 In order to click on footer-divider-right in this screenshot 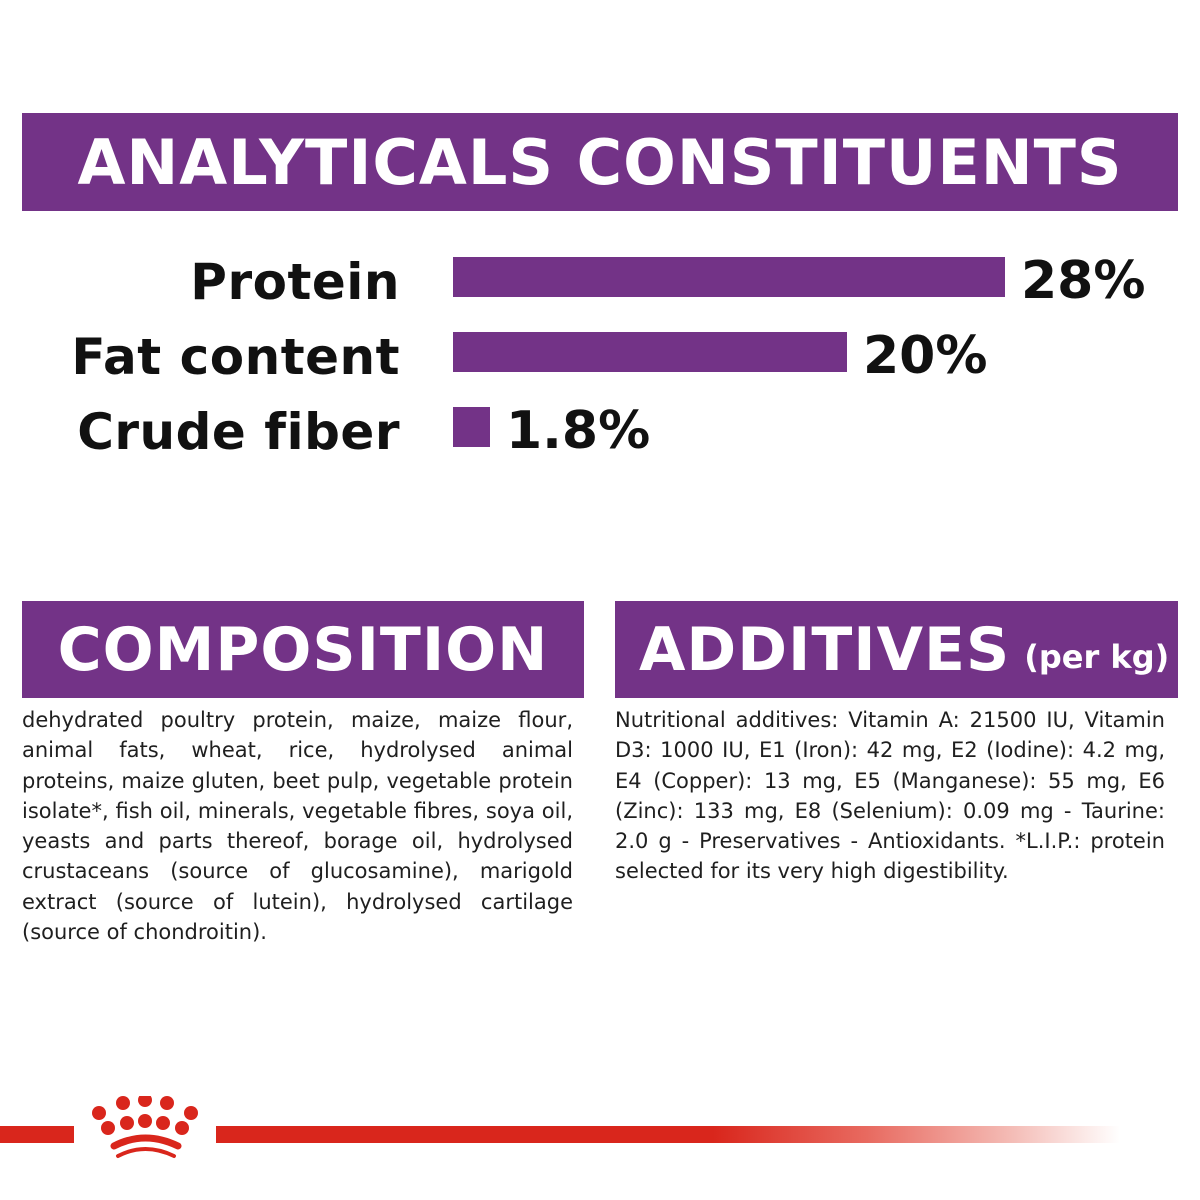, I will do `click(668, 1134)`.